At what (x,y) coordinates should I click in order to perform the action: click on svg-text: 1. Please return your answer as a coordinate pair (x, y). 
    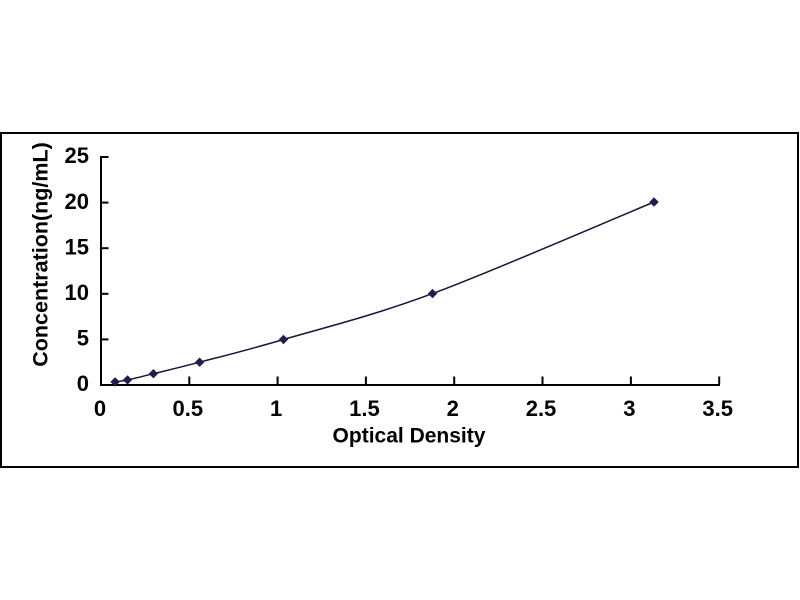
    Looking at the image, I should click on (276, 408).